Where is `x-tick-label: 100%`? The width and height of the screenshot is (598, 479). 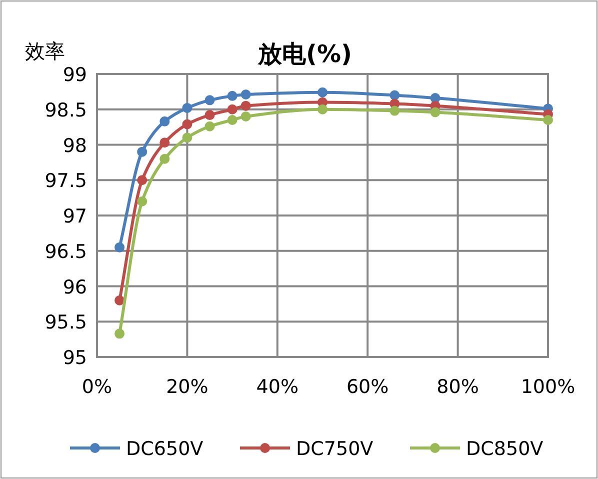 x-tick-label: 100% is located at coordinates (548, 387).